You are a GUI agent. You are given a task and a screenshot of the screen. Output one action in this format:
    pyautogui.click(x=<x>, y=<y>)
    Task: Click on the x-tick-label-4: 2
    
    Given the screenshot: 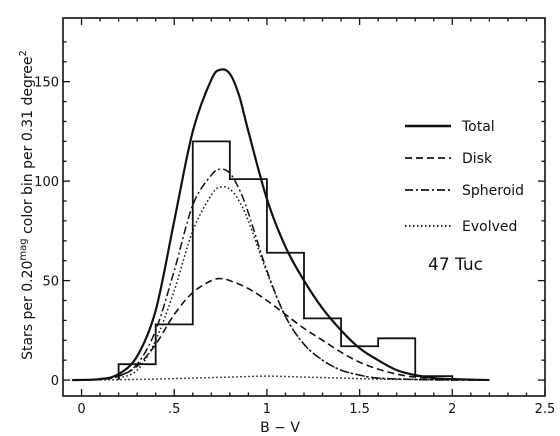 What is the action you would take?
    pyautogui.click(x=452, y=409)
    